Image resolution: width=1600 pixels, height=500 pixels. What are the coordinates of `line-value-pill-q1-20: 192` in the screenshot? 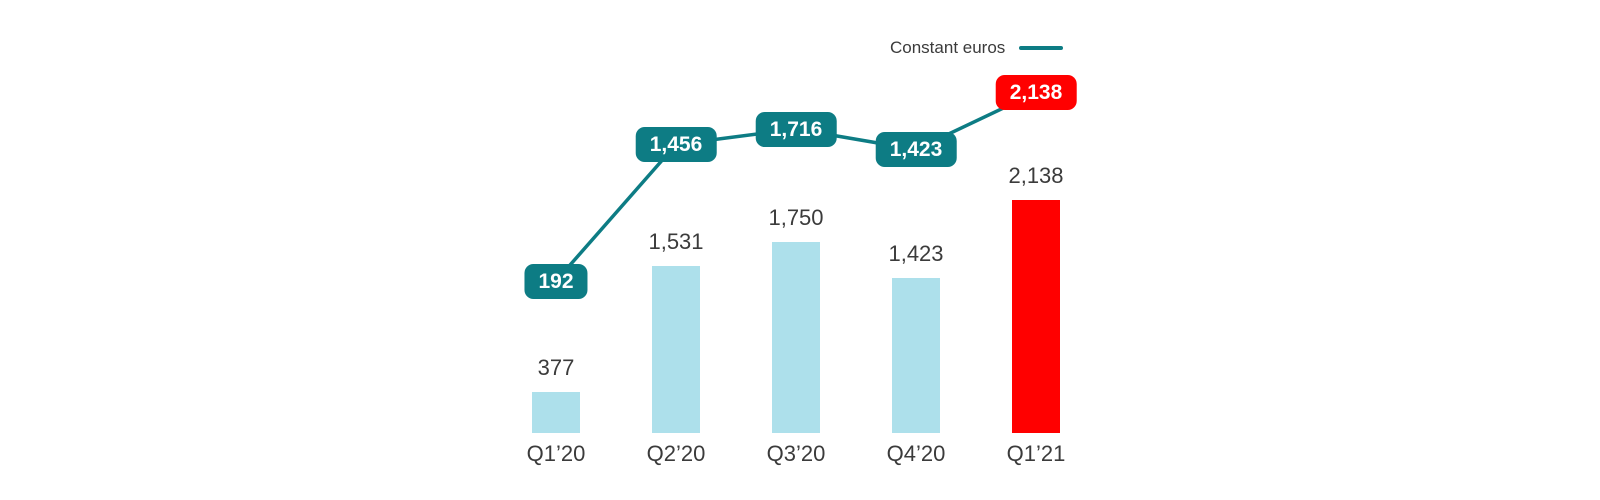 It's located at (556, 281).